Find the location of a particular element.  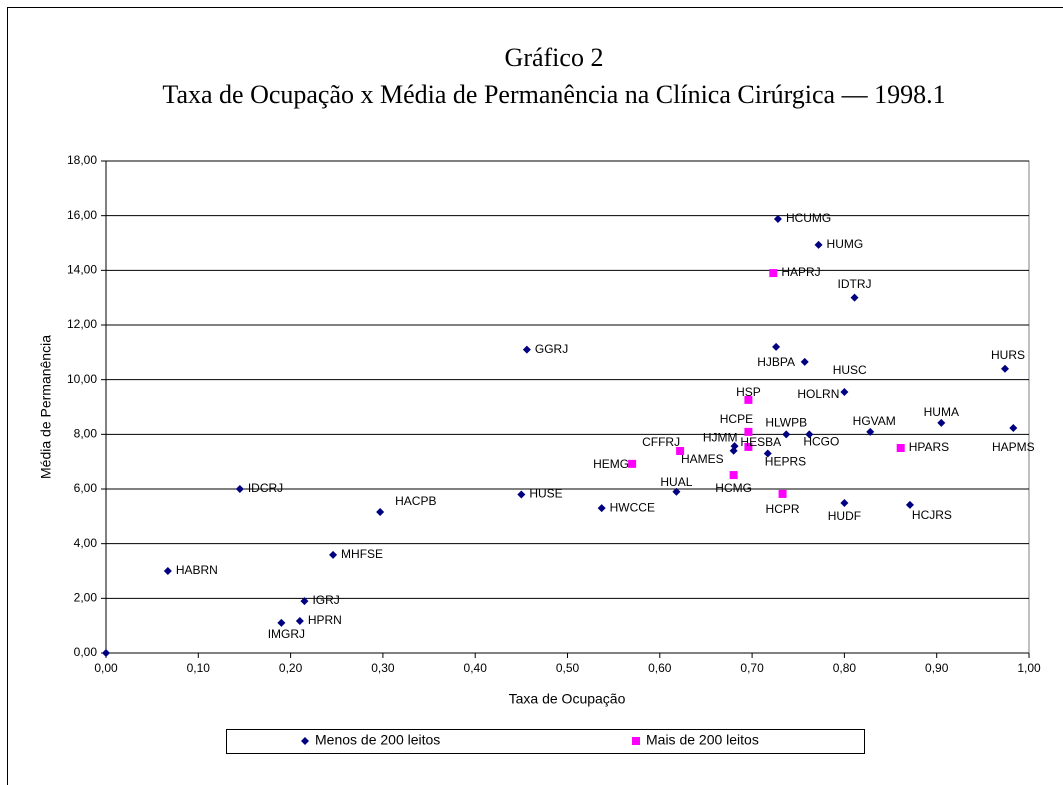

point-label: GGRJ is located at coordinates (551, 349).